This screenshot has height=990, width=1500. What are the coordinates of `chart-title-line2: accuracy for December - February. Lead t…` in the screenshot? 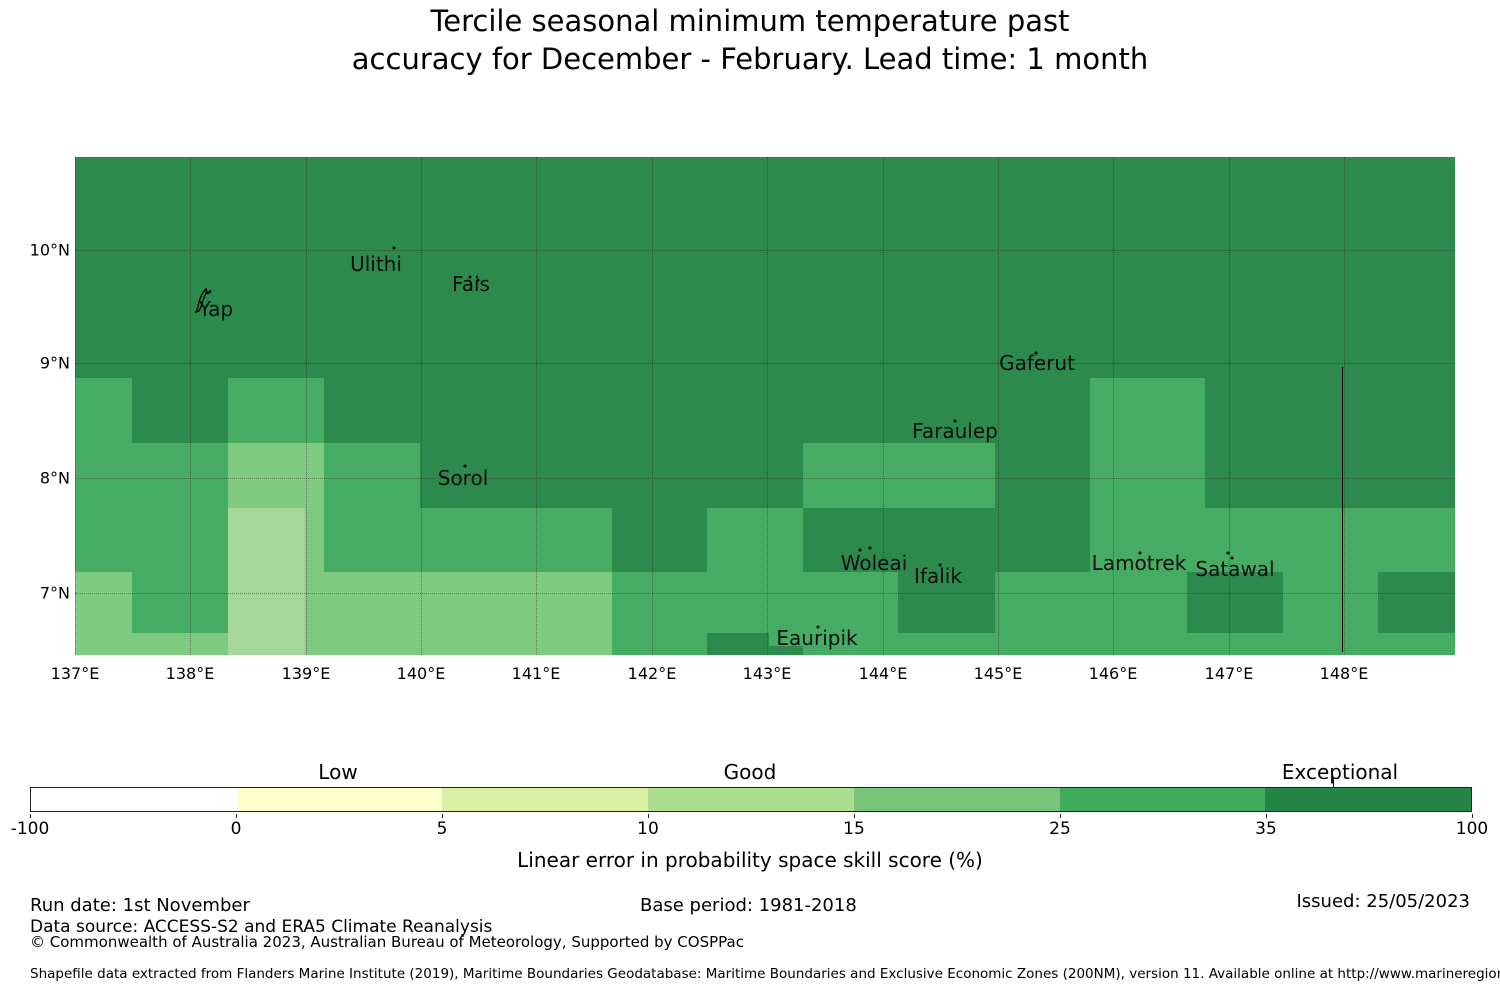 It's located at (750, 59).